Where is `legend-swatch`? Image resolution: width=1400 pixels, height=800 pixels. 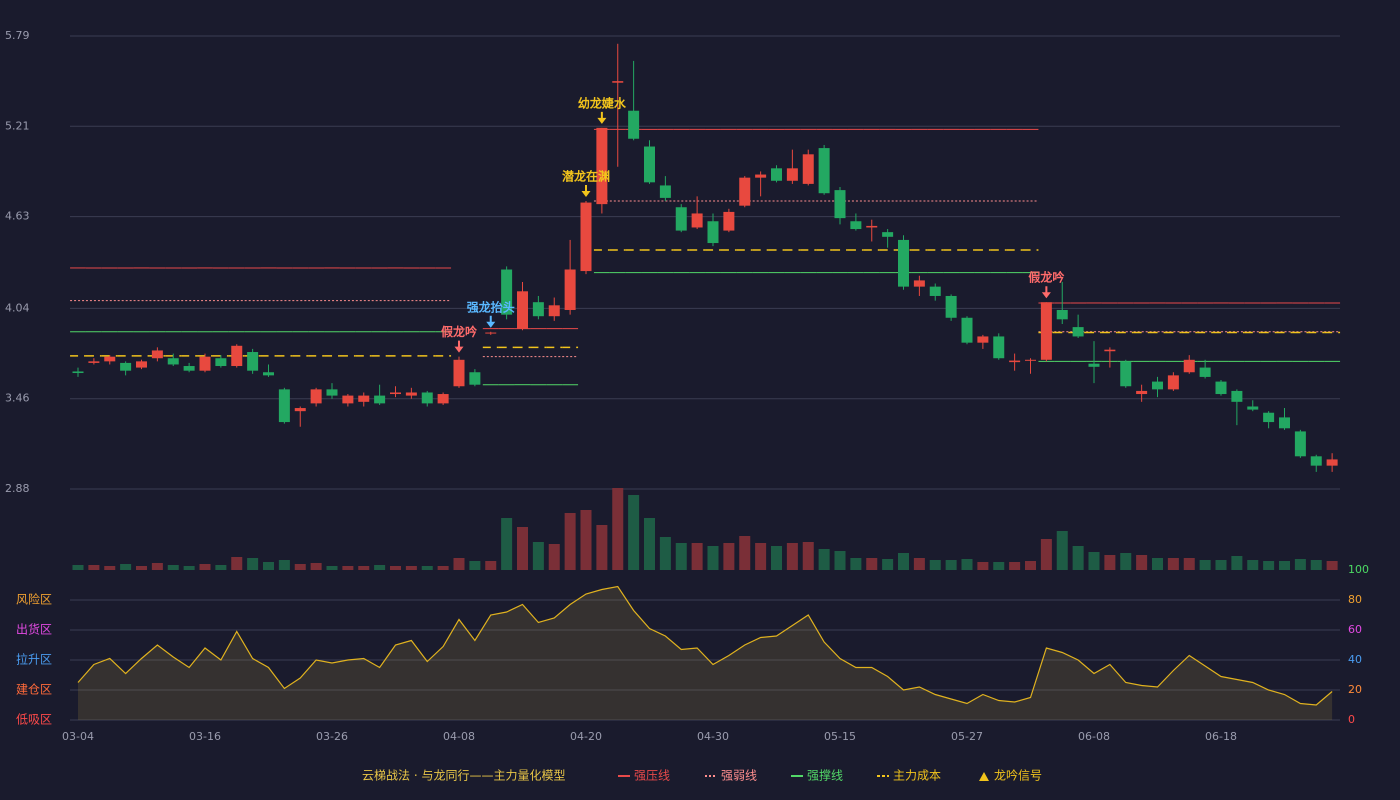
legend-swatch is located at coordinates (984, 776).